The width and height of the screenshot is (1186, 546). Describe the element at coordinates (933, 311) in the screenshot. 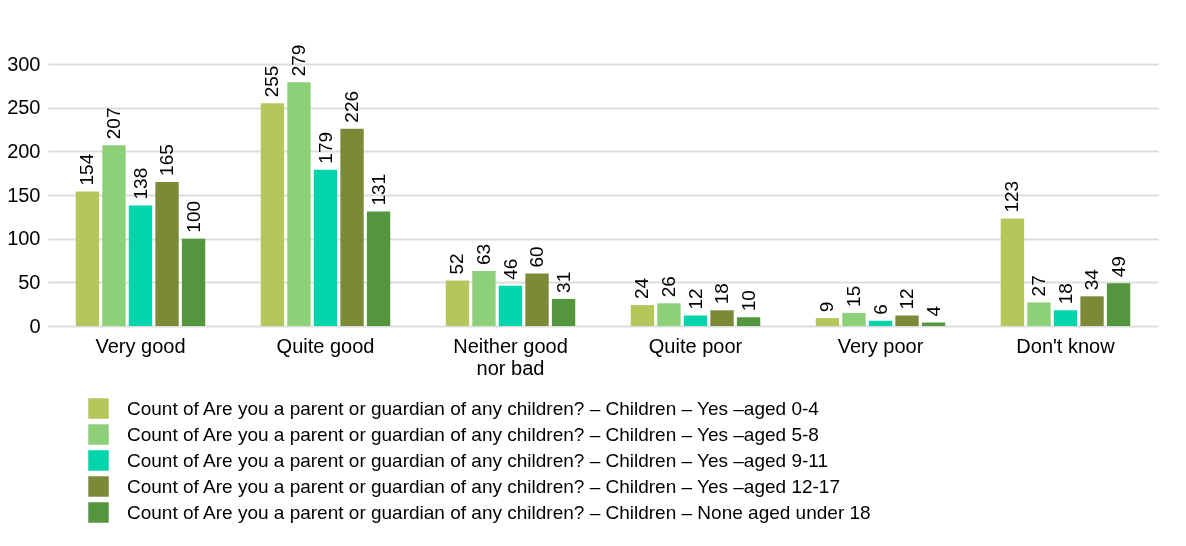

I see `data-label: 4` at that location.